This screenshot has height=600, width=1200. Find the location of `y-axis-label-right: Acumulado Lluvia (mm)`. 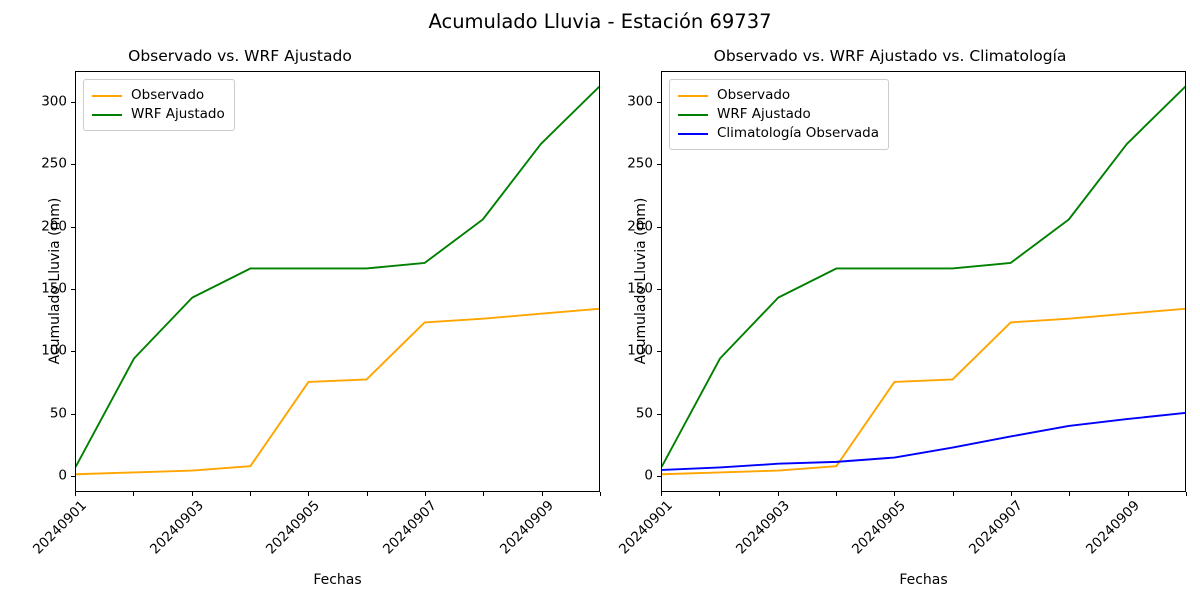

y-axis-label-right: Acumulado Lluvia (mm) is located at coordinates (641, 280).